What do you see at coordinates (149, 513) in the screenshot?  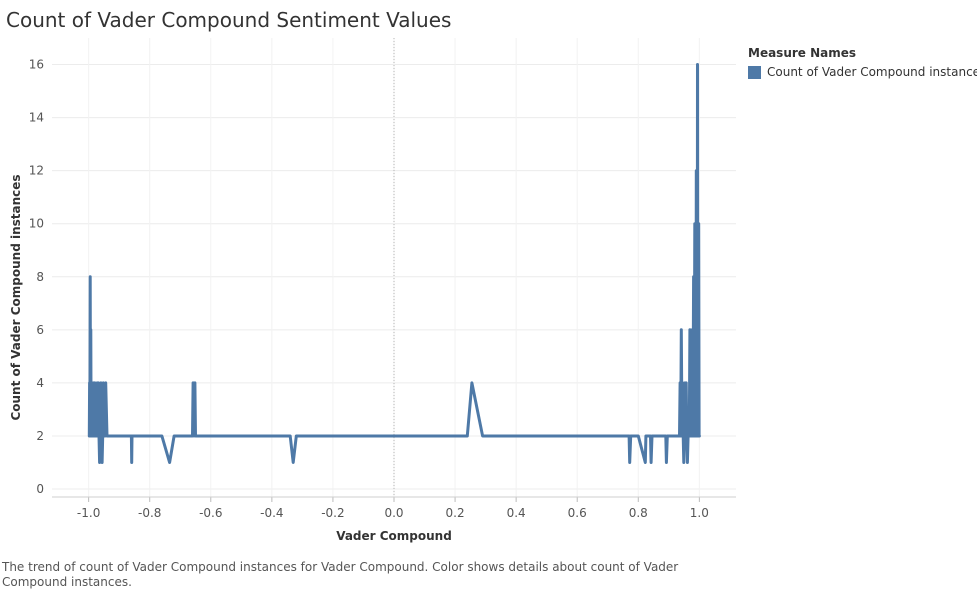 I see `x-tick-label: -0.8` at bounding box center [149, 513].